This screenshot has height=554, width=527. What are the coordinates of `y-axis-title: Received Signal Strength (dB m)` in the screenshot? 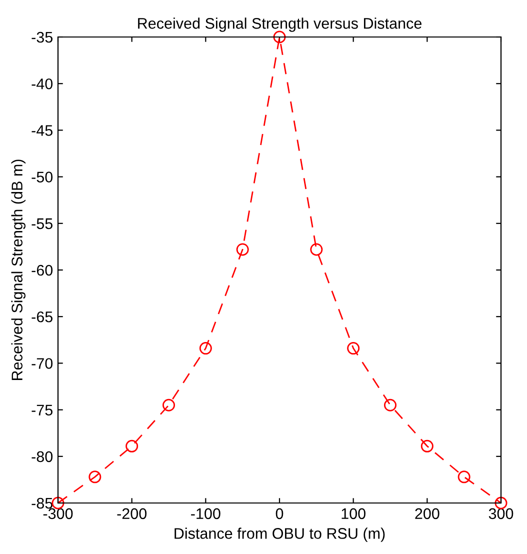 It's located at (18, 270).